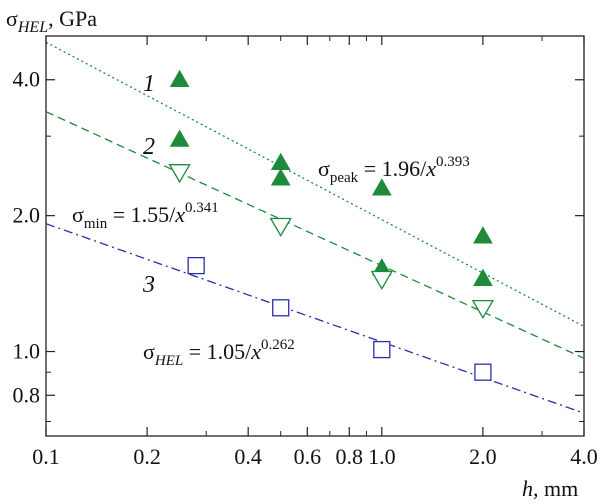 This screenshot has width=600, height=504. Describe the element at coordinates (141, 214) in the screenshot. I see `fit-label-min-mid: = 1.55/` at that location.